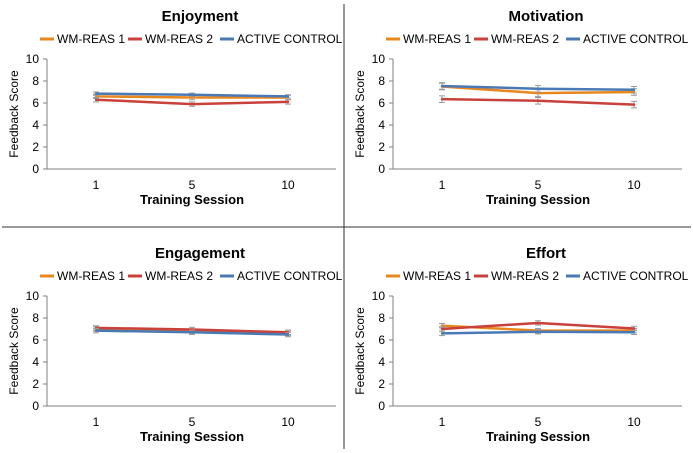 The image size is (693, 453). What do you see at coordinates (200, 16) in the screenshot?
I see `chart-title: Enjoyment` at bounding box center [200, 16].